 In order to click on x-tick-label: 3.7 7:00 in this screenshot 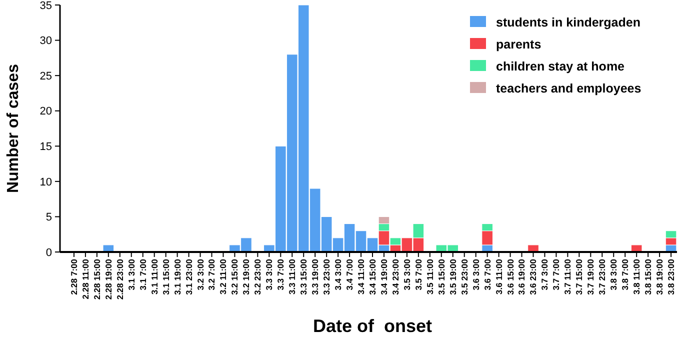, I will do `click(556, 274)`.